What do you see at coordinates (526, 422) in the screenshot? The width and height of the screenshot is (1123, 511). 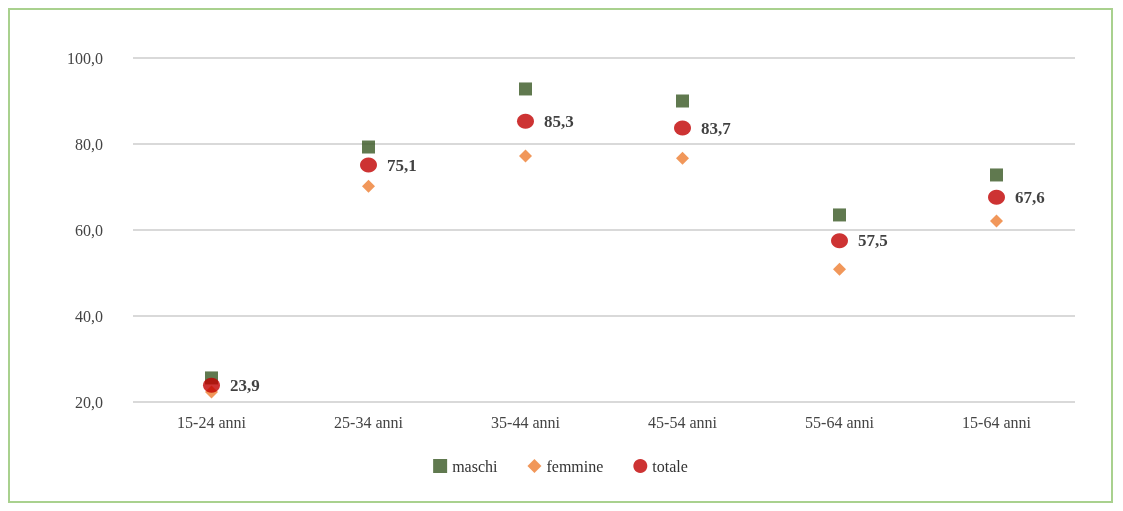 I see `x-tick-label: 35-44 anni` at bounding box center [526, 422].